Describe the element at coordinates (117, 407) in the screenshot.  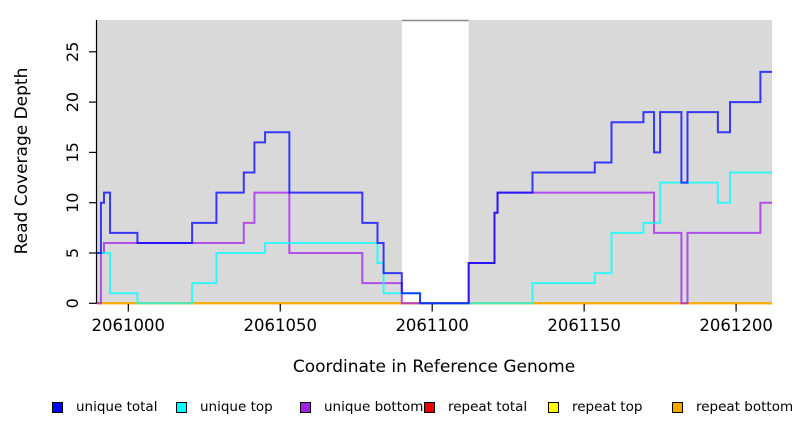
I see `legend-label: unique total` at that location.